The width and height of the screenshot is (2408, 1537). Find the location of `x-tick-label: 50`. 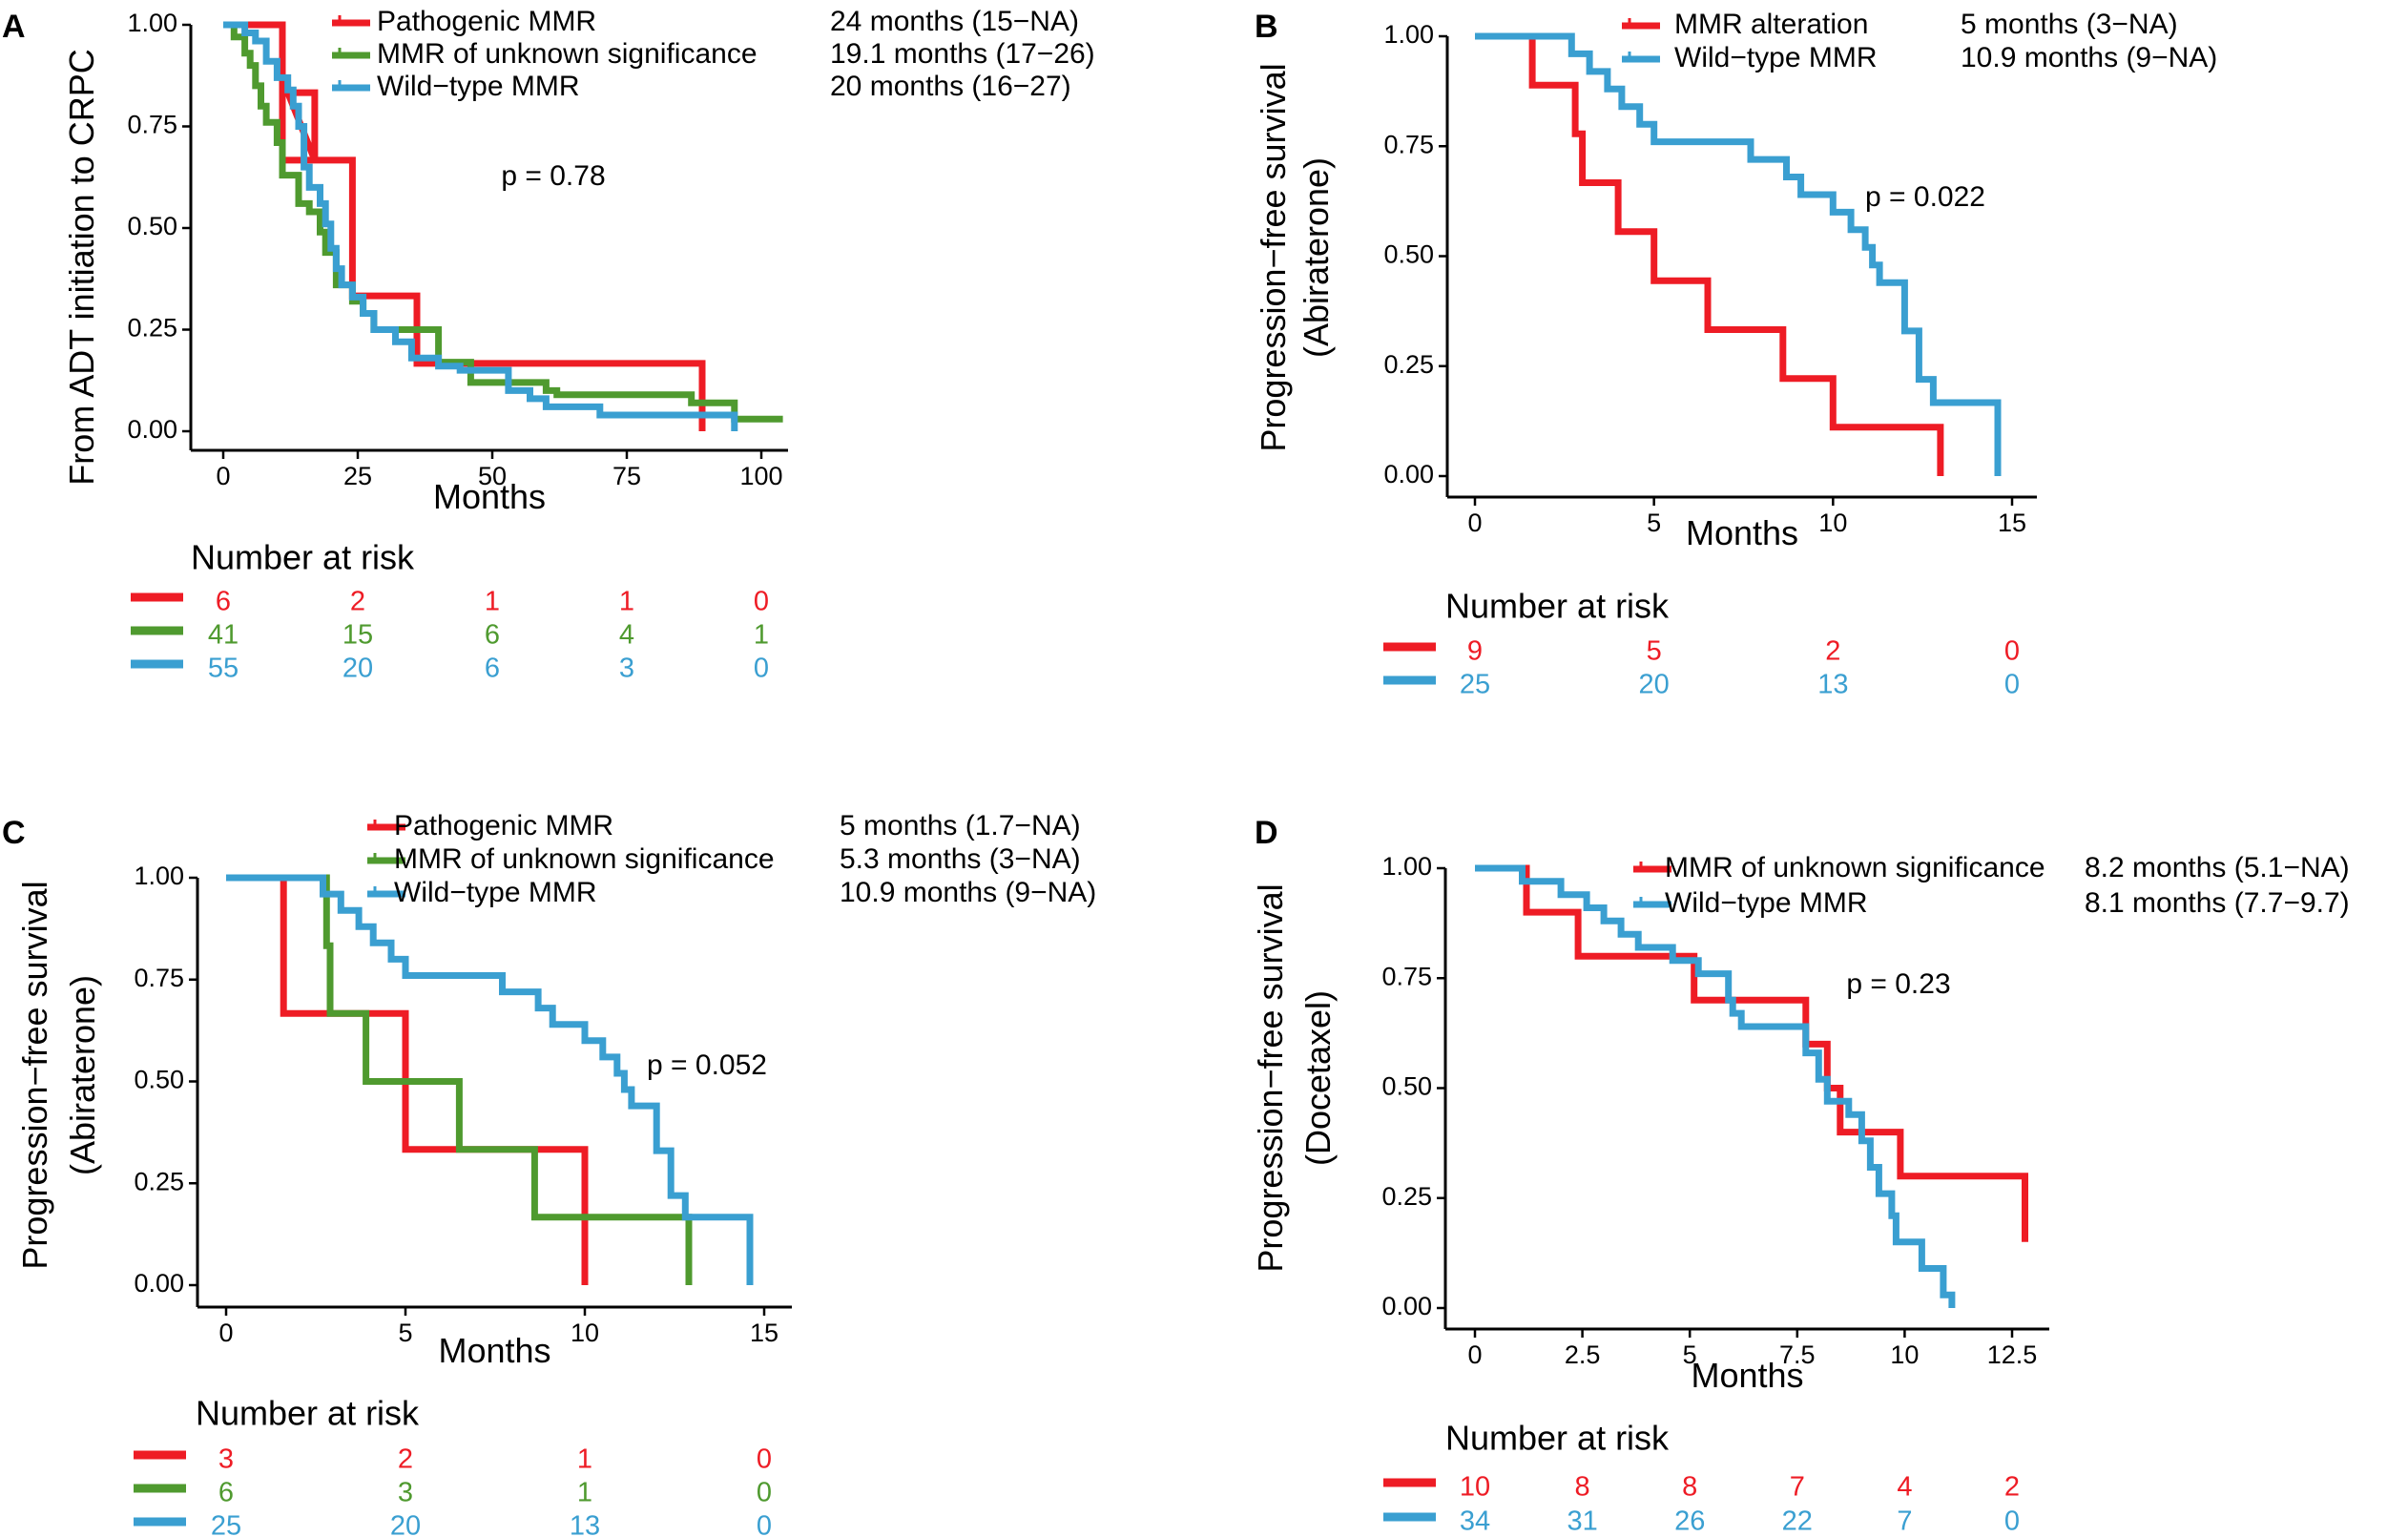

x-tick-label: 50 is located at coordinates (492, 476).